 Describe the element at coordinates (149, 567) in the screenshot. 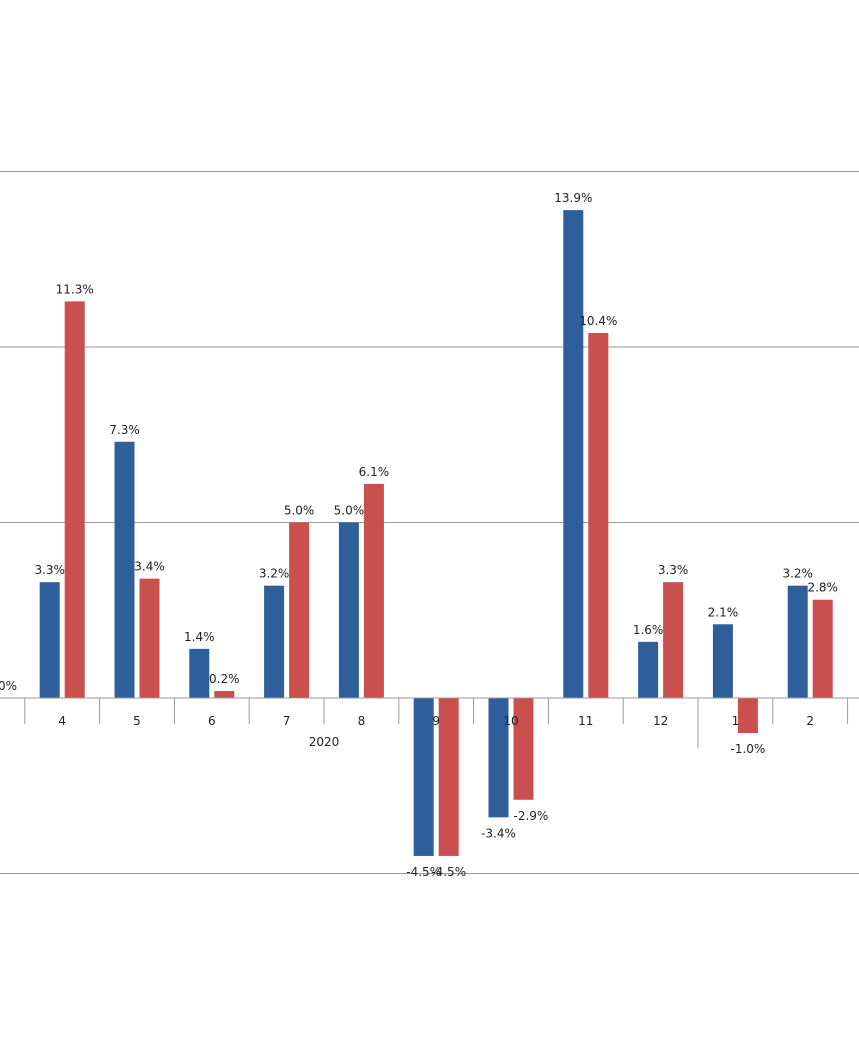

I see `data-label: 3.4%` at that location.